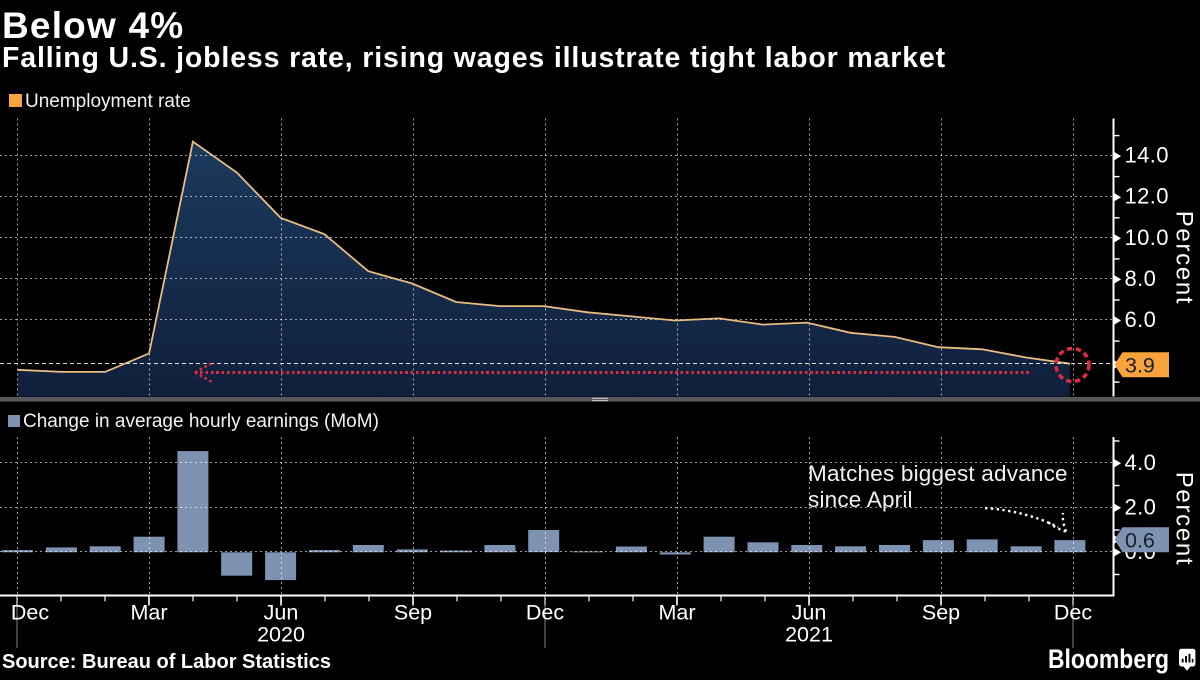 The height and width of the screenshot is (680, 1200). I want to click on svg-text: 3.9, so click(1140, 366).